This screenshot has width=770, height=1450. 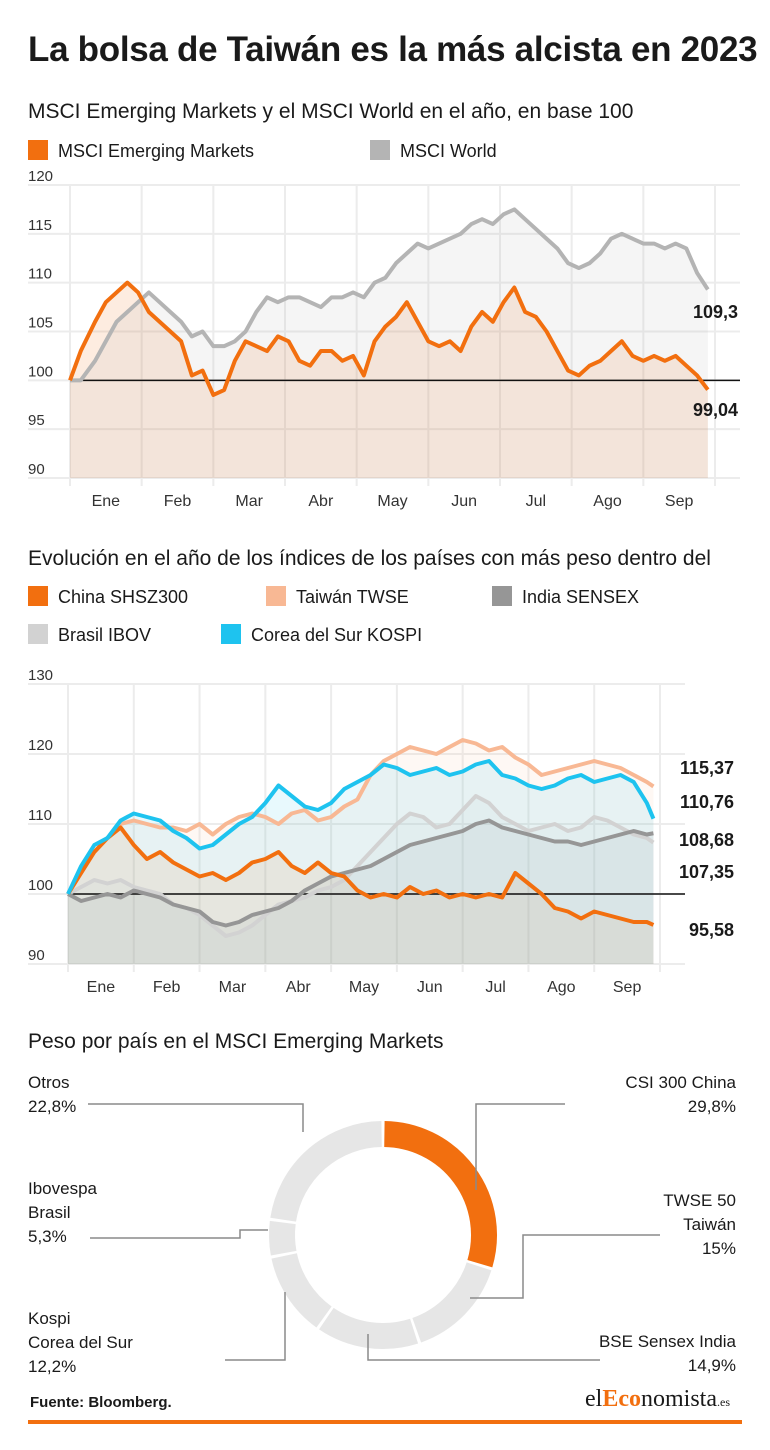 What do you see at coordinates (101, 1402) in the screenshot?
I see `source-note: Fuente: Bloomberg.` at bounding box center [101, 1402].